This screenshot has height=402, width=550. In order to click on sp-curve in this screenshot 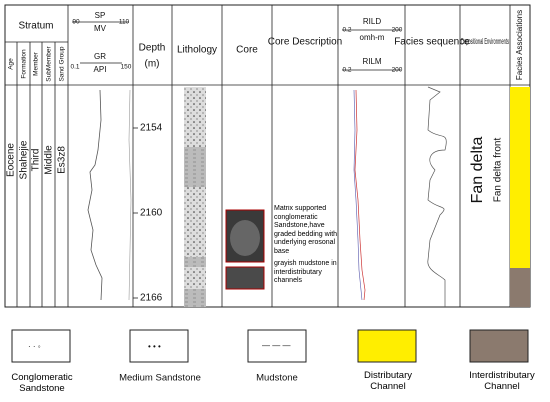, I will do `click(95, 195)`.